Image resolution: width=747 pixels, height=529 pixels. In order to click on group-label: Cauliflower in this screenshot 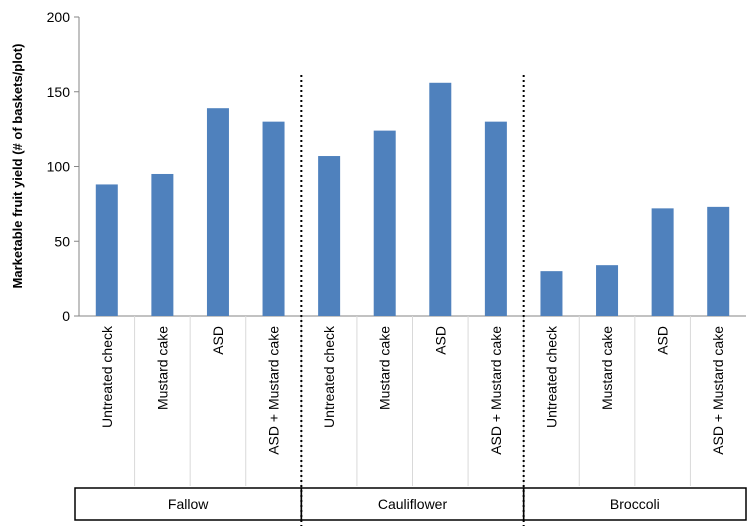, I will do `click(413, 504)`.